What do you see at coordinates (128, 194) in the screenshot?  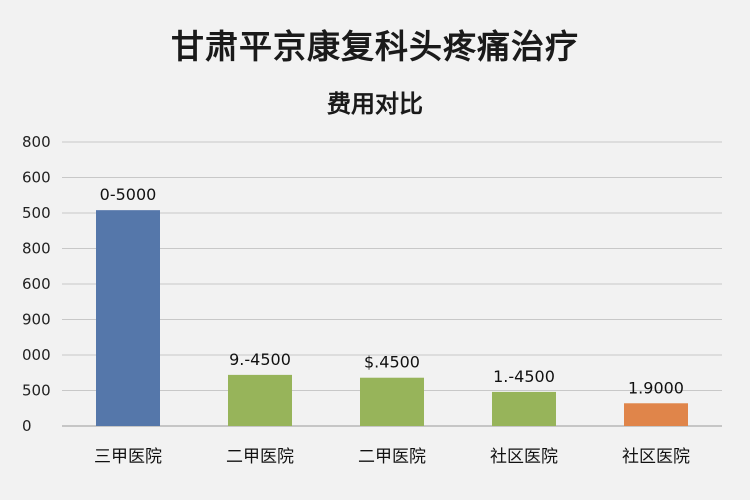 I see `data-label: 0-5000` at bounding box center [128, 194].